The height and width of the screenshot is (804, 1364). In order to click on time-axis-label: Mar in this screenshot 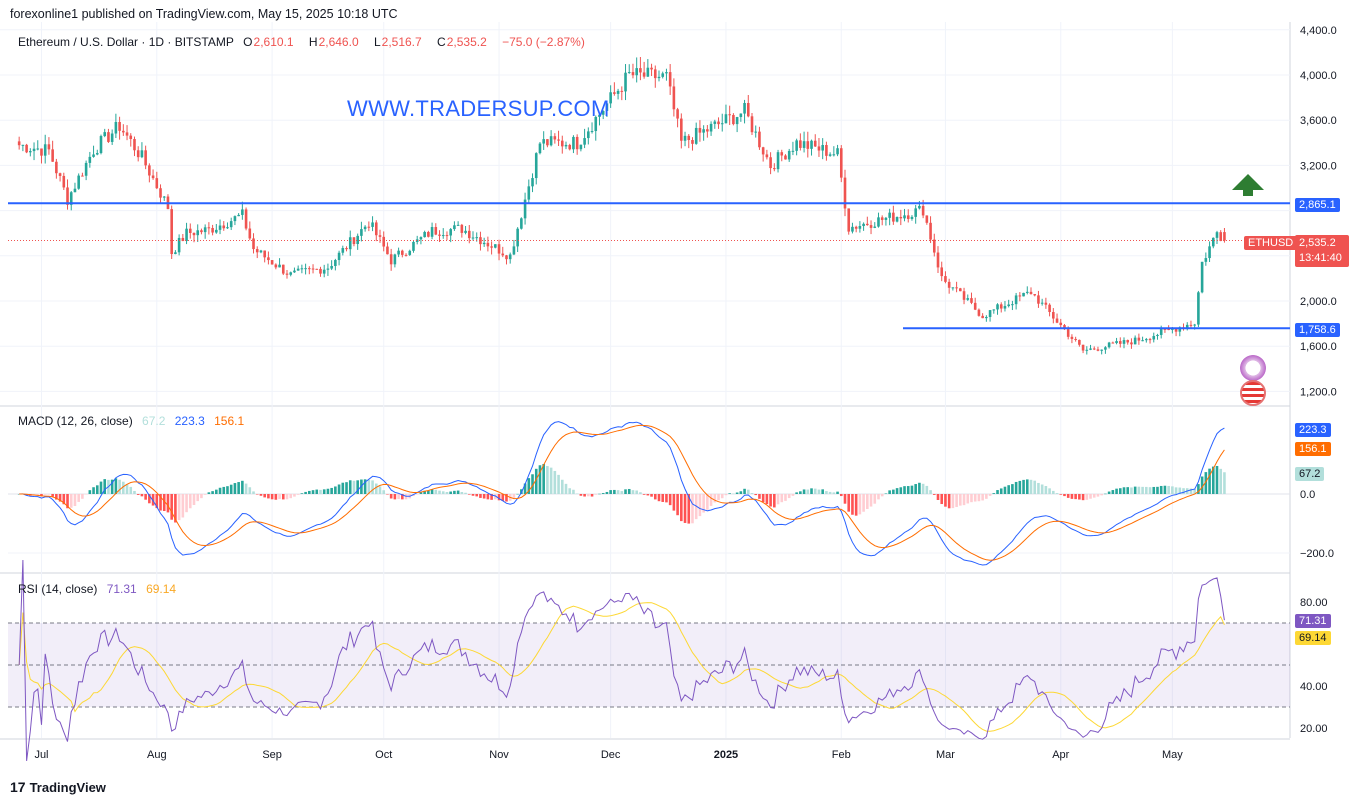, I will do `click(945, 755)`.